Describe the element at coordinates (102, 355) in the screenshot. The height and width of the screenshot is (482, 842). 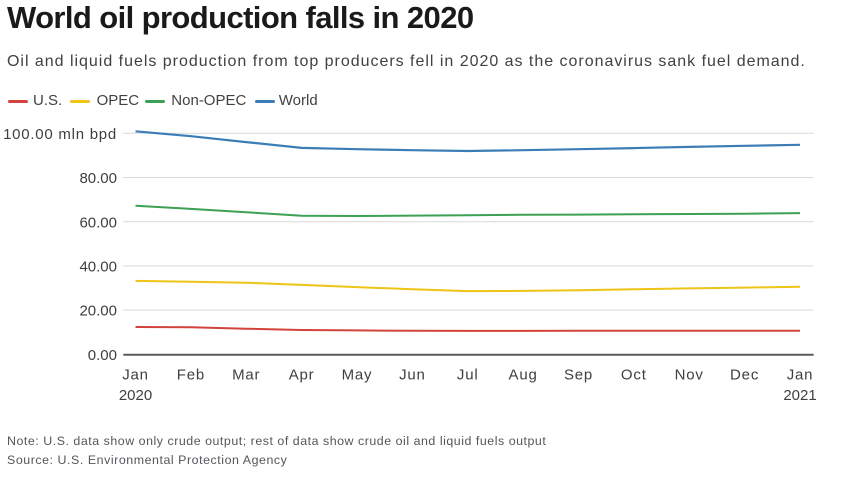
I see `svg-text: 0.00` at that location.